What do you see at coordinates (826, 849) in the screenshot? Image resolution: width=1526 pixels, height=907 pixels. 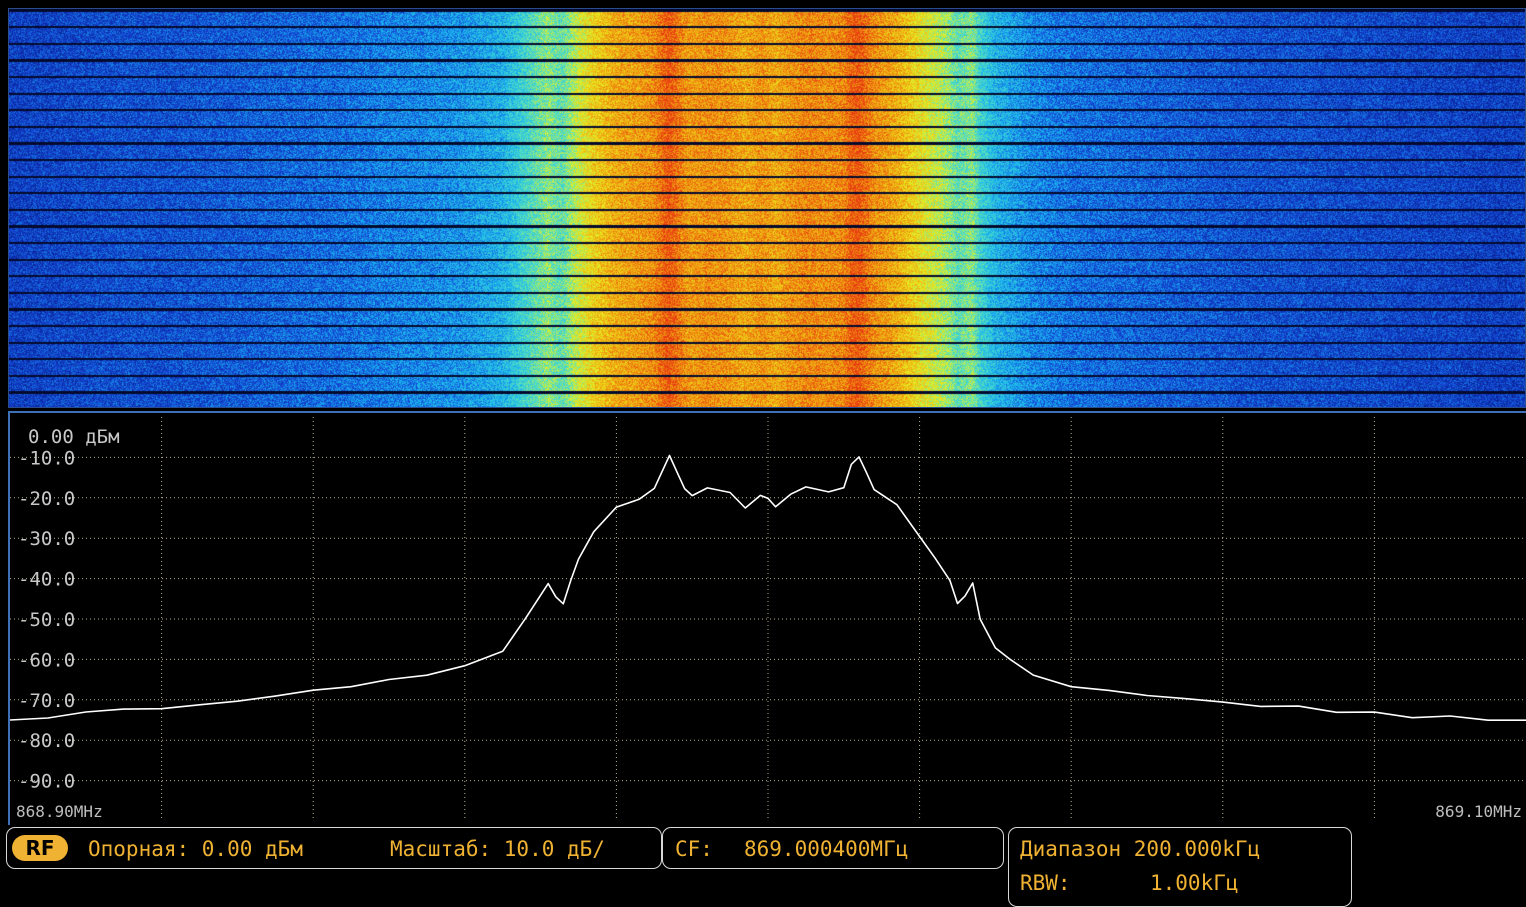 I see `center-frequency-value: 869.000400МГц` at bounding box center [826, 849].